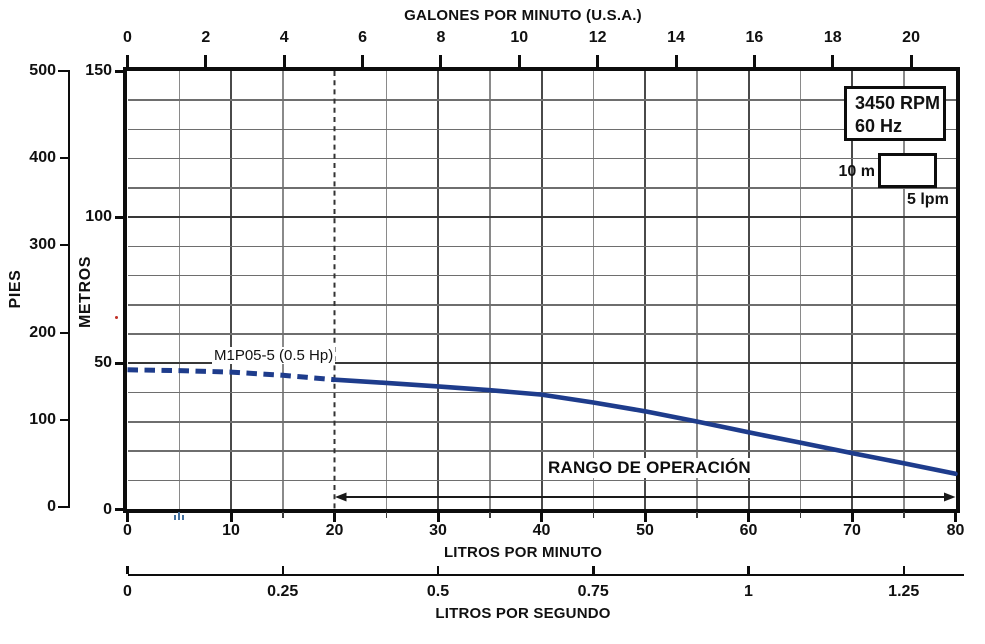 This screenshot has height=644, width=985. What do you see at coordinates (42, 158) in the screenshot?
I see `pies-tick-label: 400` at bounding box center [42, 158].